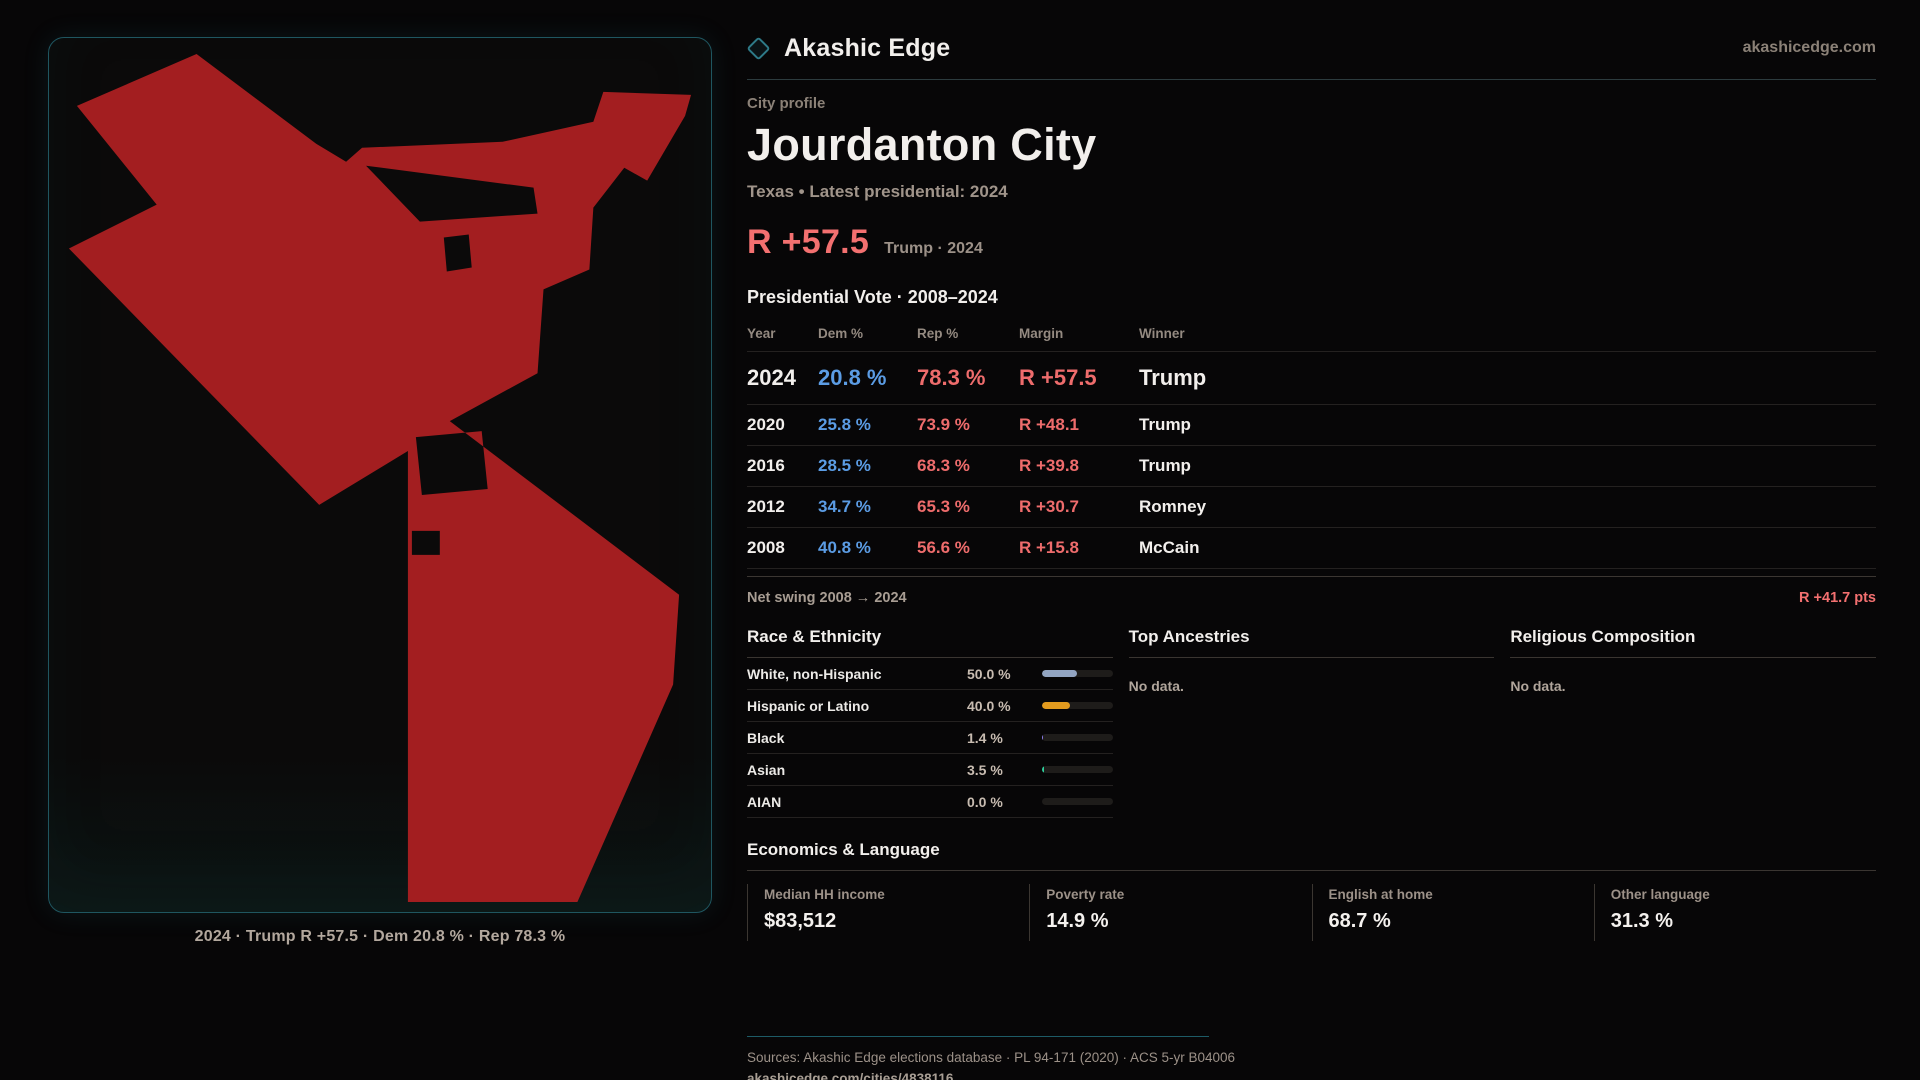 The height and width of the screenshot is (1080, 1920). I want to click on page-subtitle: Texas • Latest presidential: 2024, so click(877, 191).